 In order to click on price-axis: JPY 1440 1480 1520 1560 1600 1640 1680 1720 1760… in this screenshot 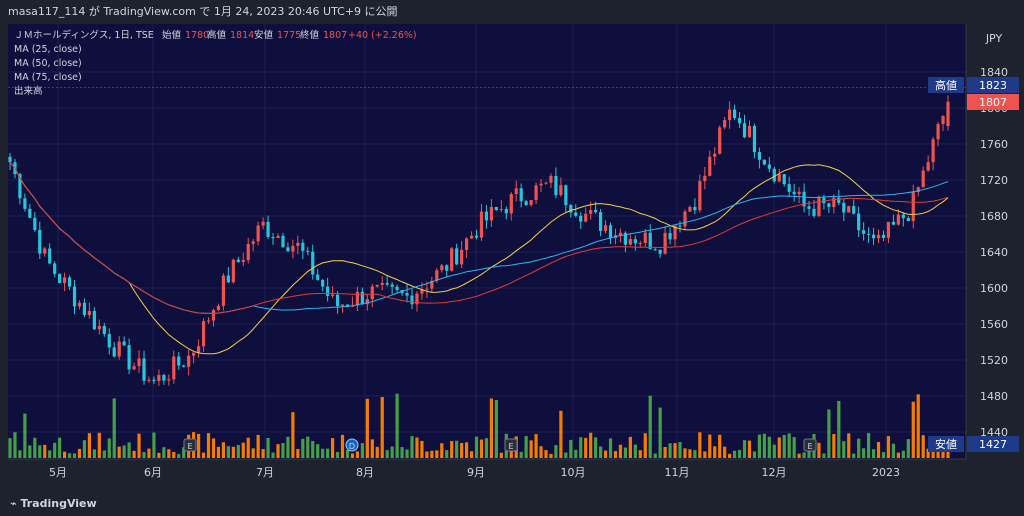, I will do `click(973, 241)`.